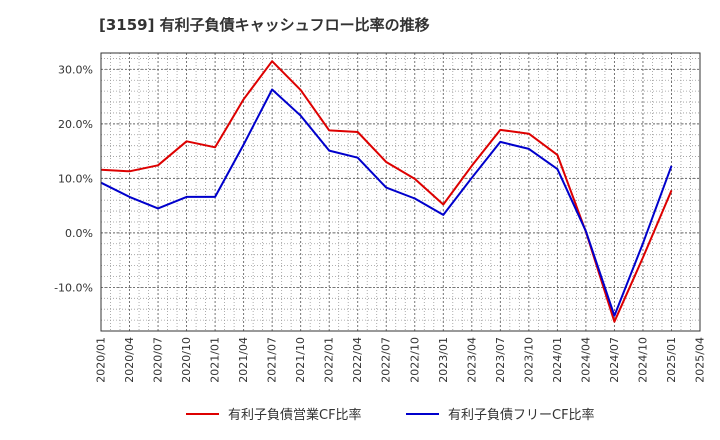 Image resolution: width=720 pixels, height=440 pixels. I want to click on x-tick-label: 2024/10, so click(642, 360).